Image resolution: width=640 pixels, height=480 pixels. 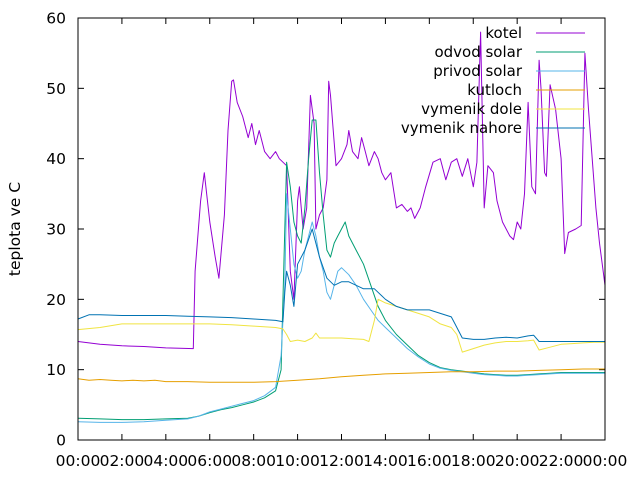 I want to click on x-tick-label: 02:00, so click(x=122, y=461).